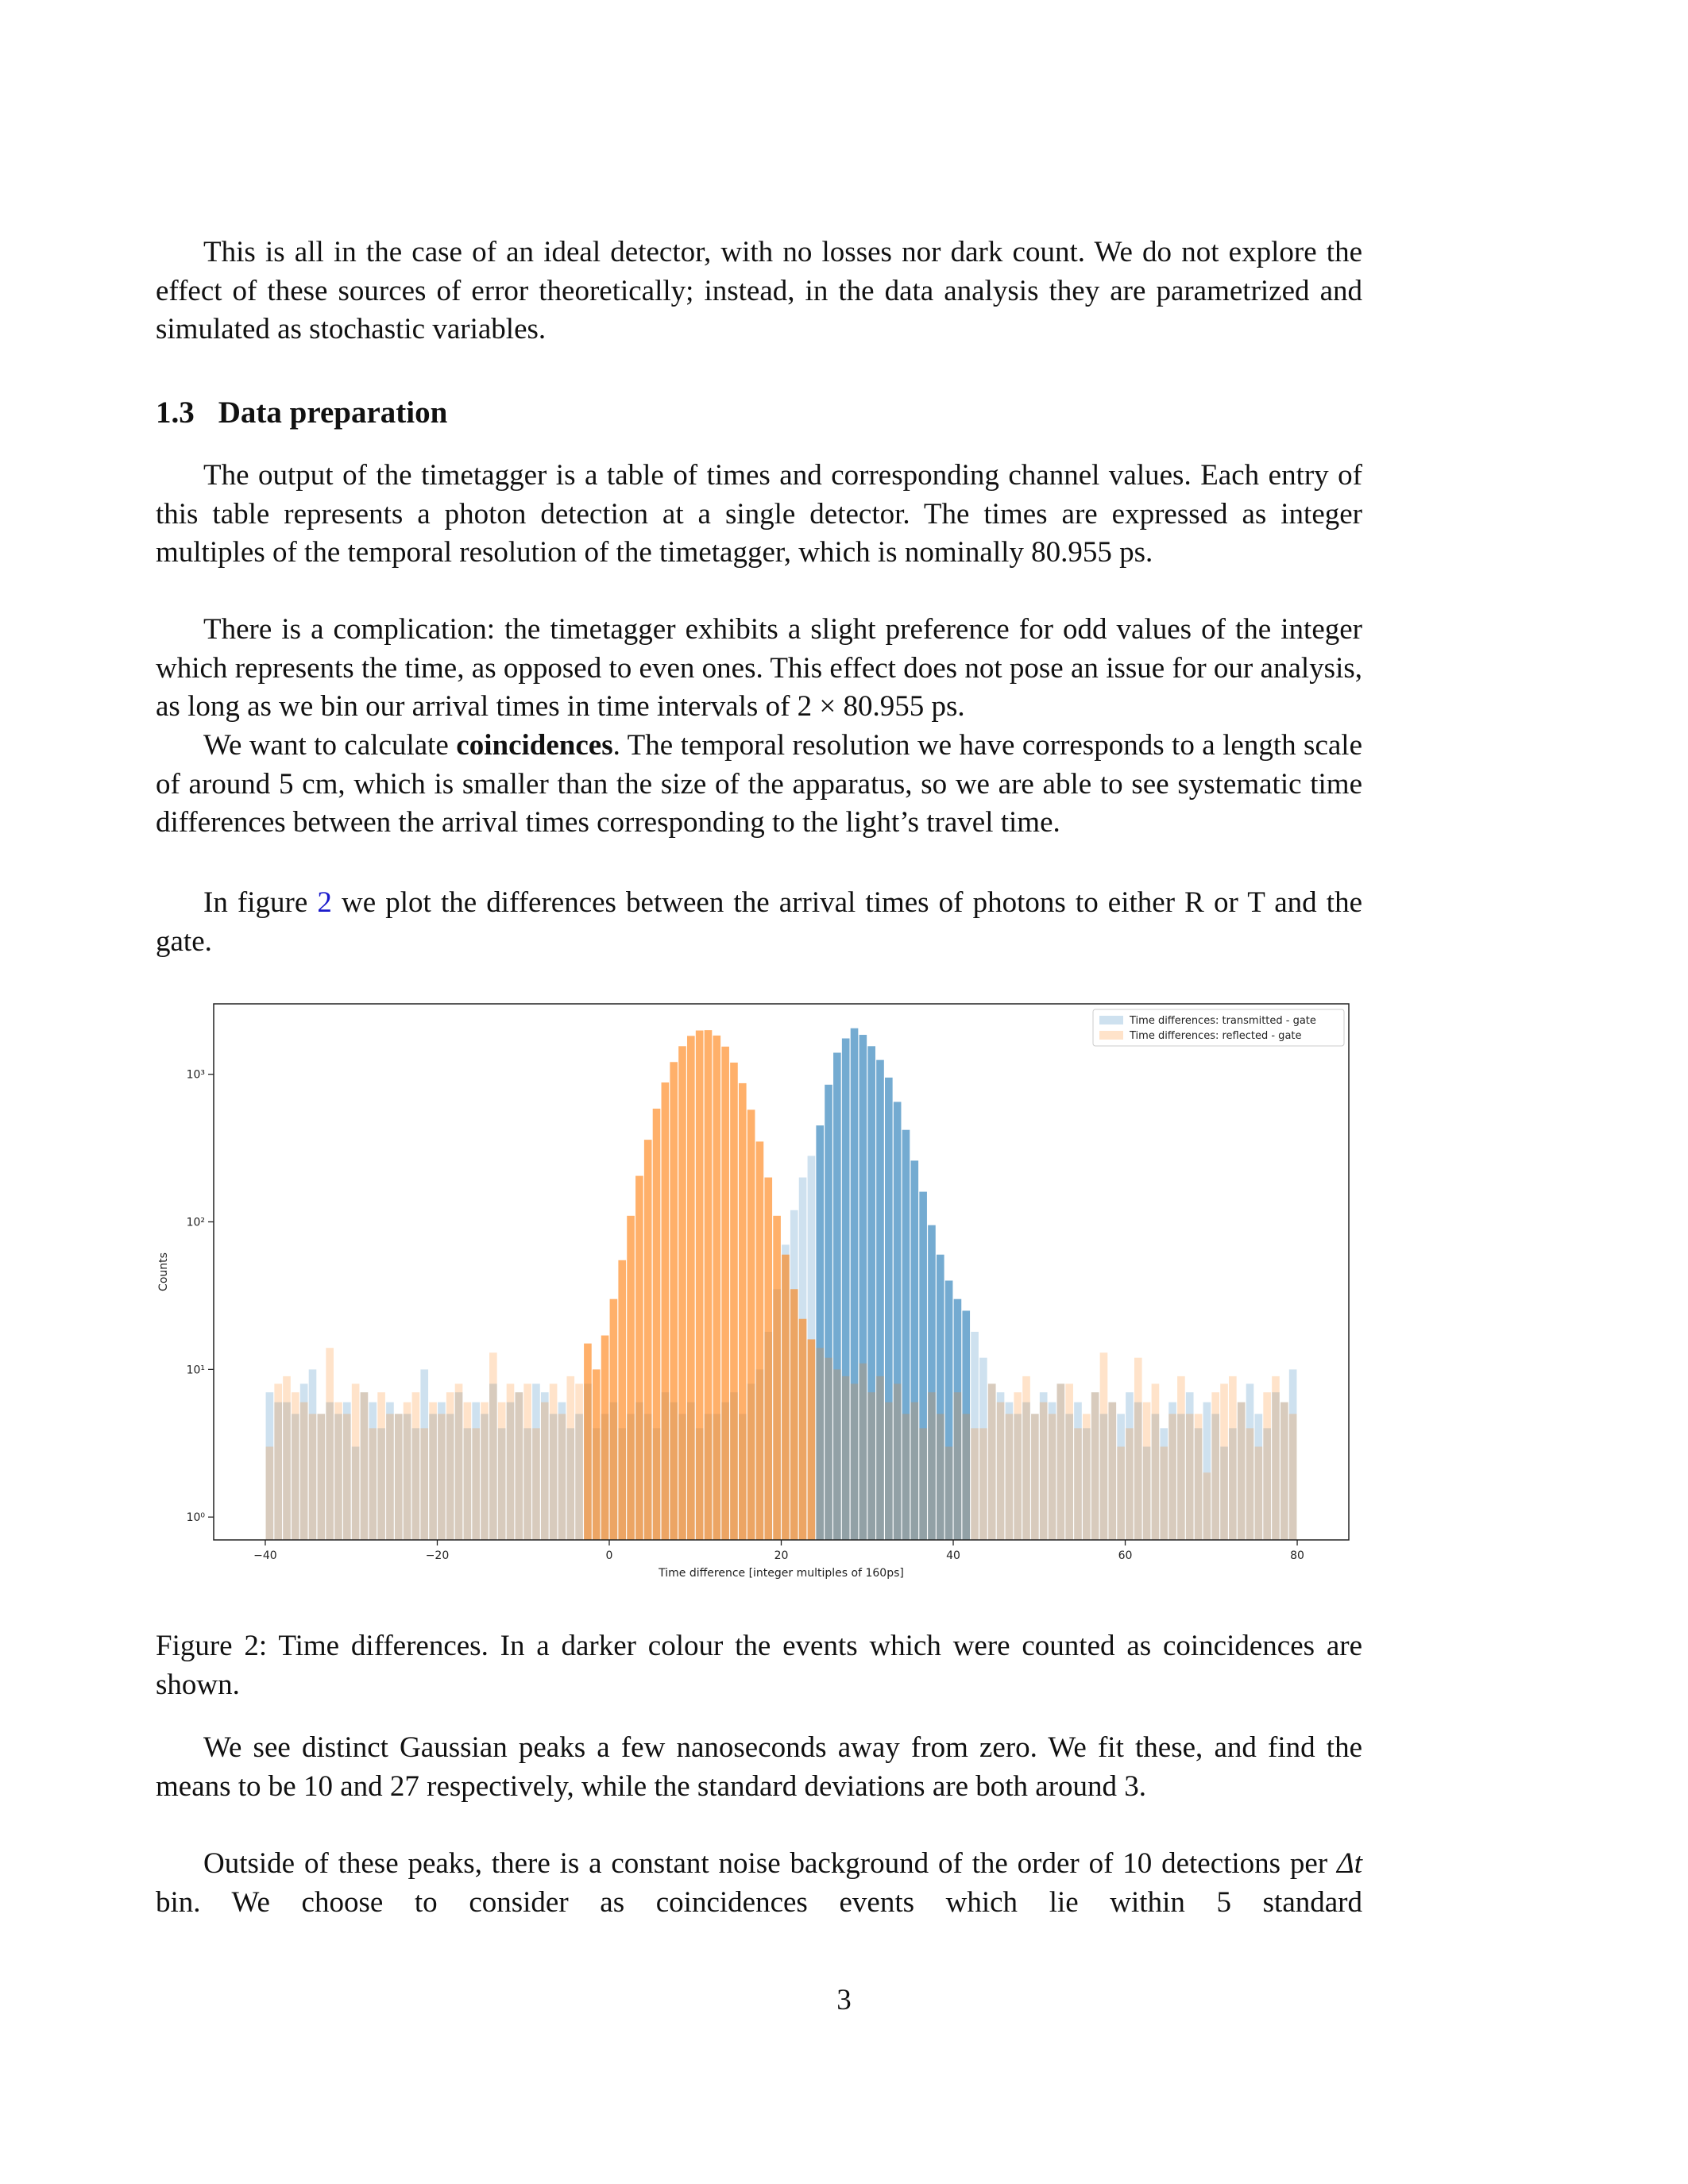 The width and height of the screenshot is (1688, 2184). Describe the element at coordinates (1297, 1555) in the screenshot. I see `x-tick-label: 80` at that location.